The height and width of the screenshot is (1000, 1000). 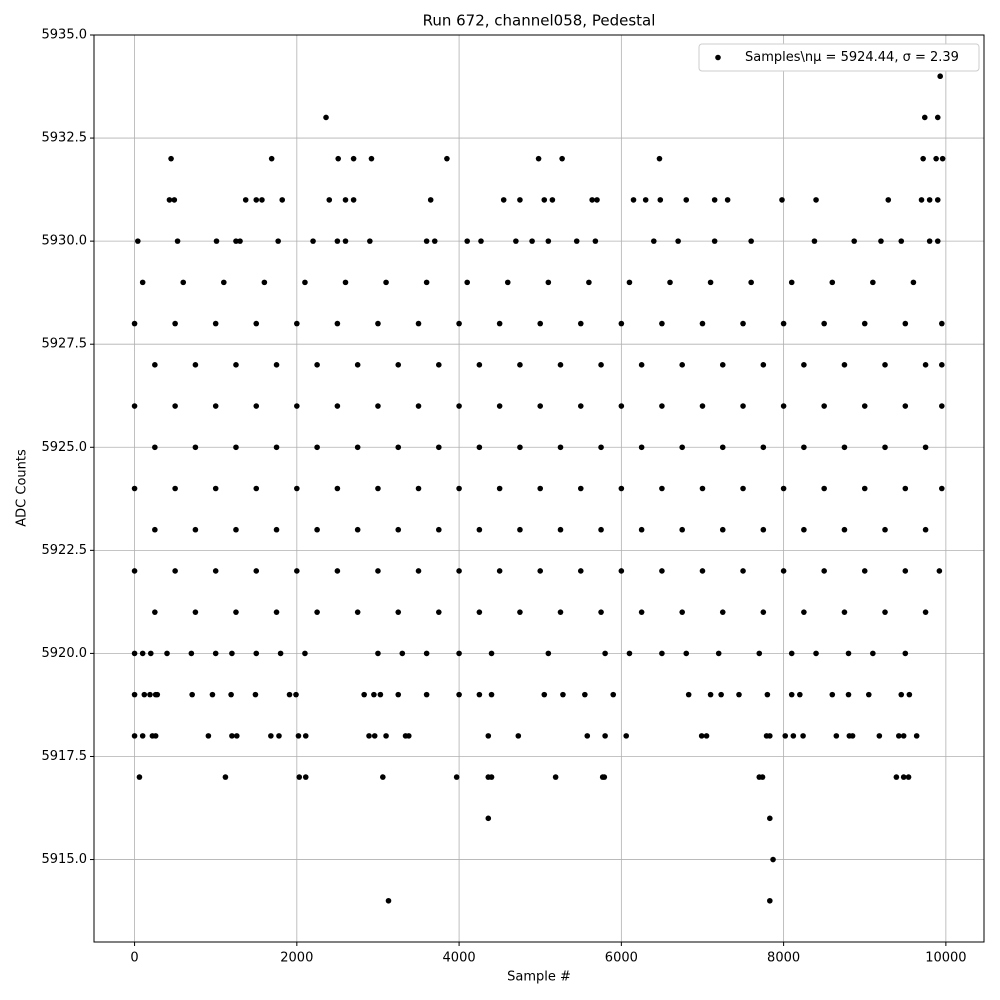 What do you see at coordinates (783, 958) in the screenshot?
I see `x-tick-label: 8000` at bounding box center [783, 958].